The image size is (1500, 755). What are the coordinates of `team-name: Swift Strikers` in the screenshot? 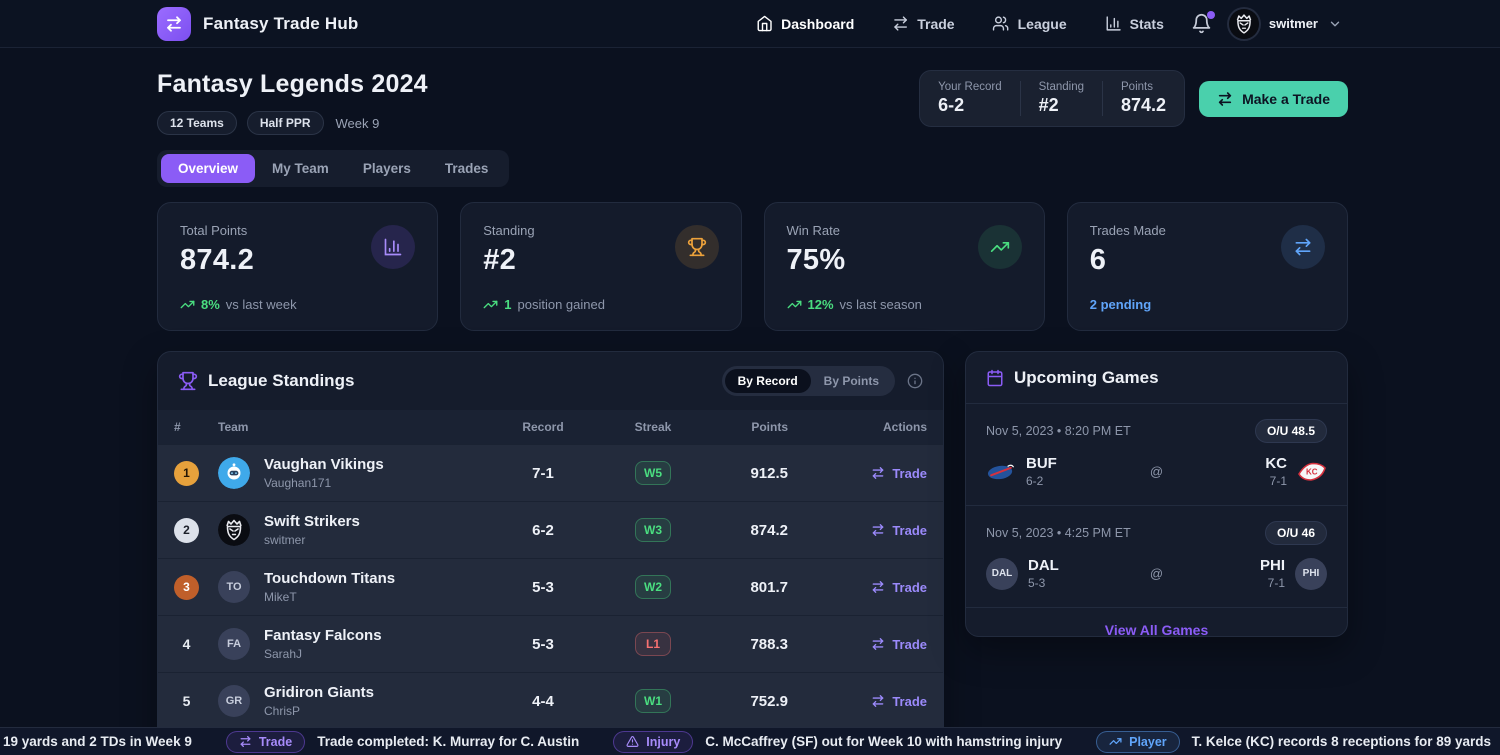 It's located at (312, 522).